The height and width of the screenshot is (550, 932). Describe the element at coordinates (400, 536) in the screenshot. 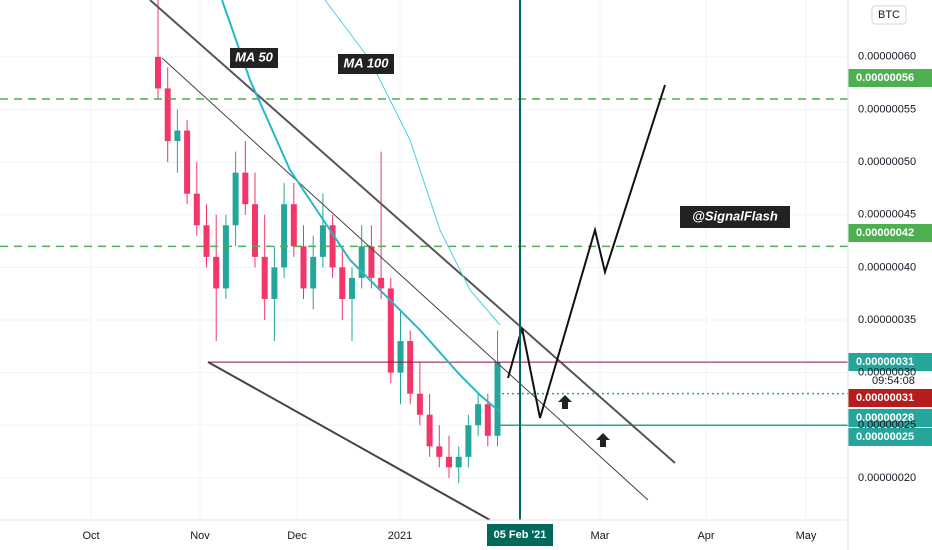

I see `x-tick-label: 2021` at that location.